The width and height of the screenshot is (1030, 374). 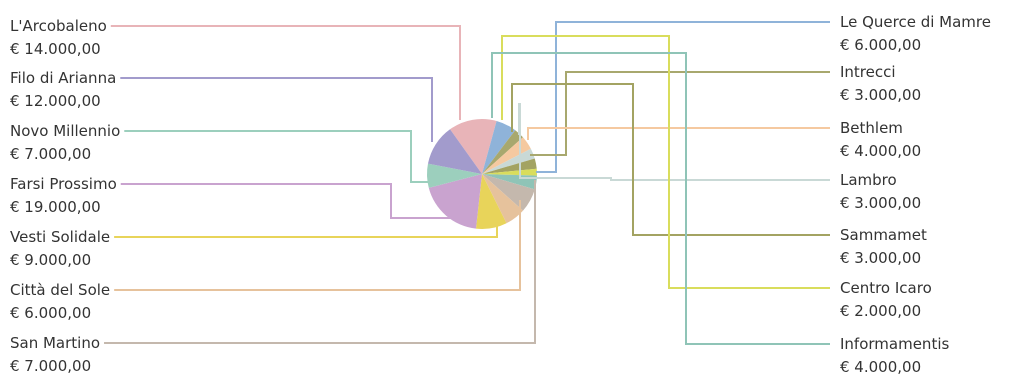 What do you see at coordinates (880, 311) in the screenshot?
I see `slice-label-value: € 2.000,00` at bounding box center [880, 311].